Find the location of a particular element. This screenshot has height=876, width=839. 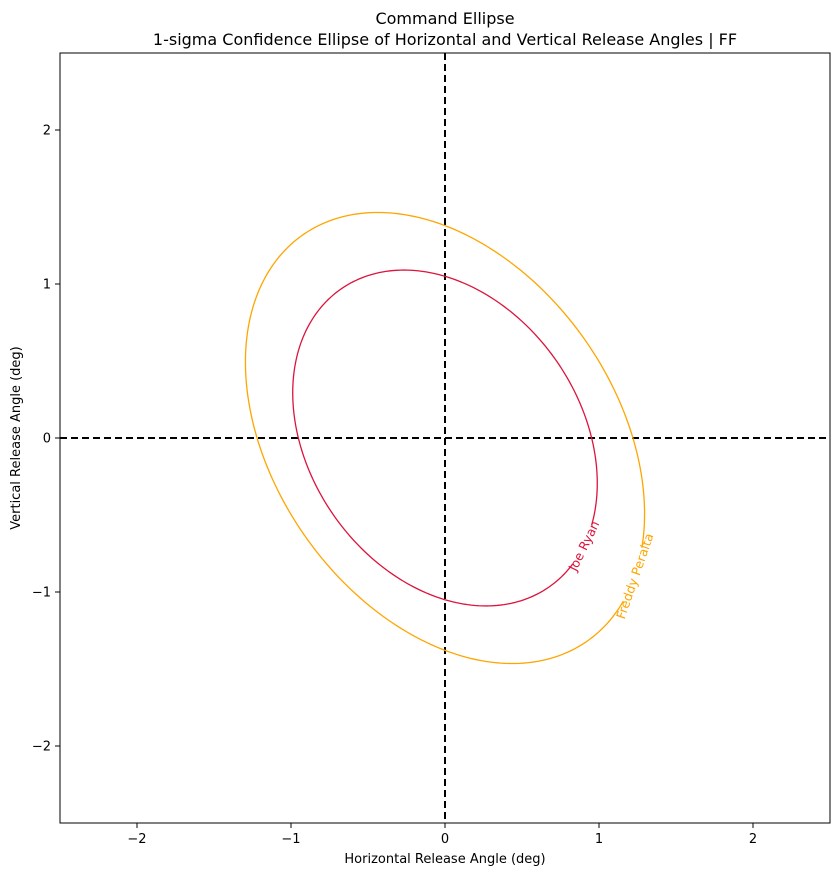

ellipse-label-joe-ryan: Joe Ryan is located at coordinates (584, 546).